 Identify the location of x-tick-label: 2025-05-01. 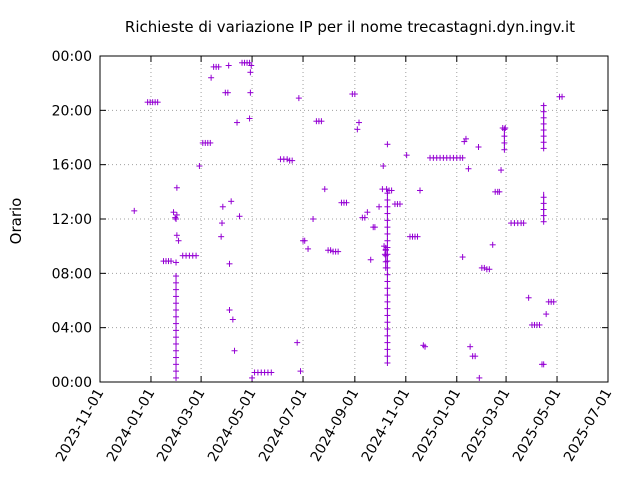
(537, 425).